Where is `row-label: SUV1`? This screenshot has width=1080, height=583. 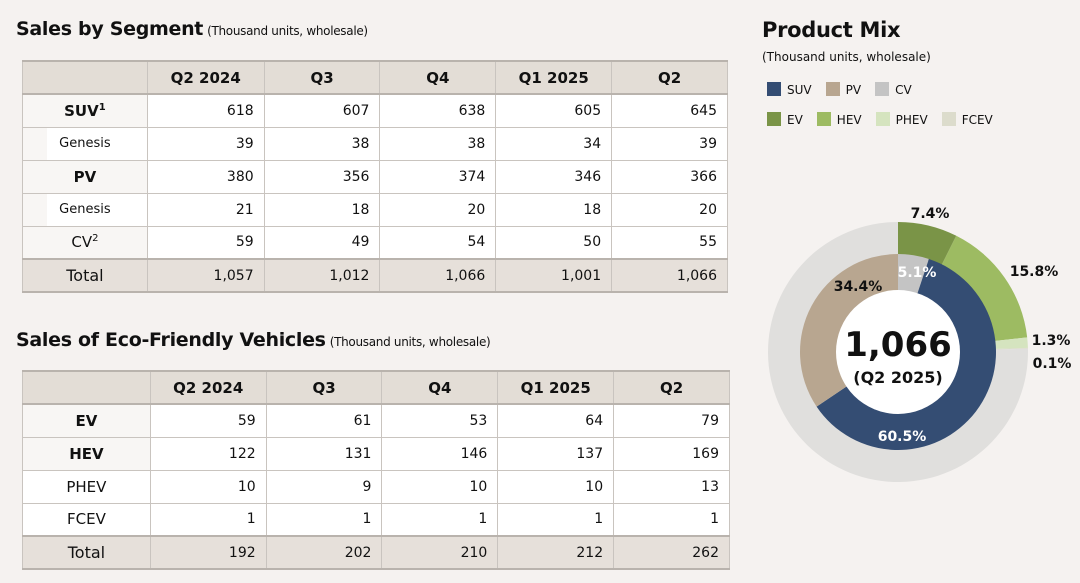 row-label: SUV1 is located at coordinates (85, 110).